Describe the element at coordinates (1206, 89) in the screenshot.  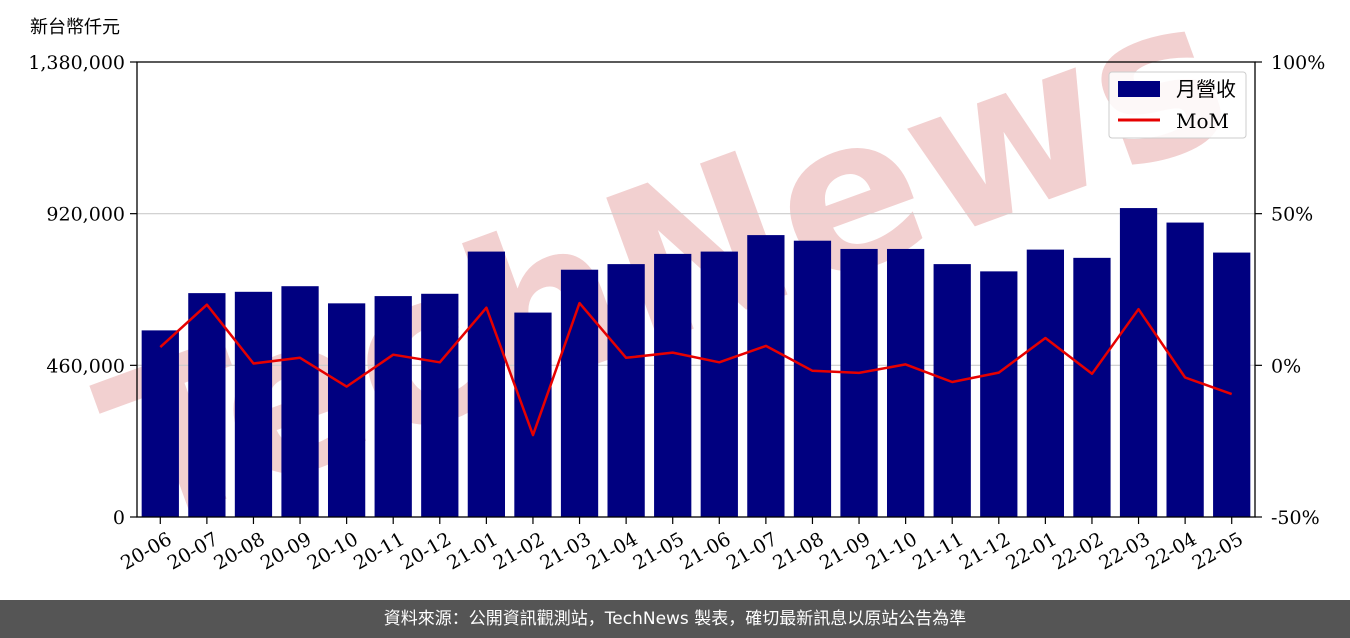
I see `legend-bar-label: 月營收` at that location.